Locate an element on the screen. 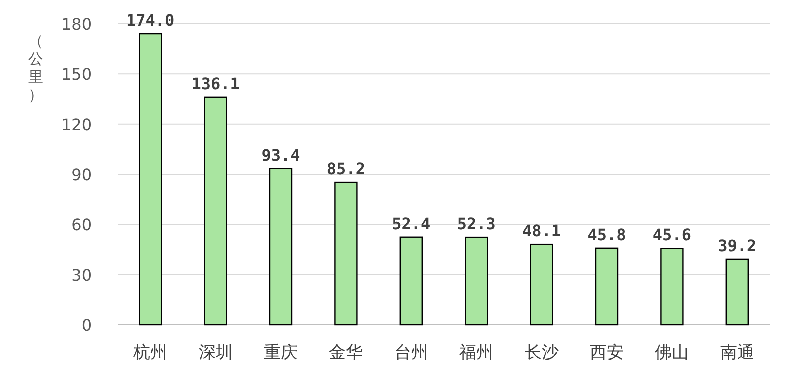 This screenshot has height=378, width=792. data-label: 39.2 is located at coordinates (737, 246).